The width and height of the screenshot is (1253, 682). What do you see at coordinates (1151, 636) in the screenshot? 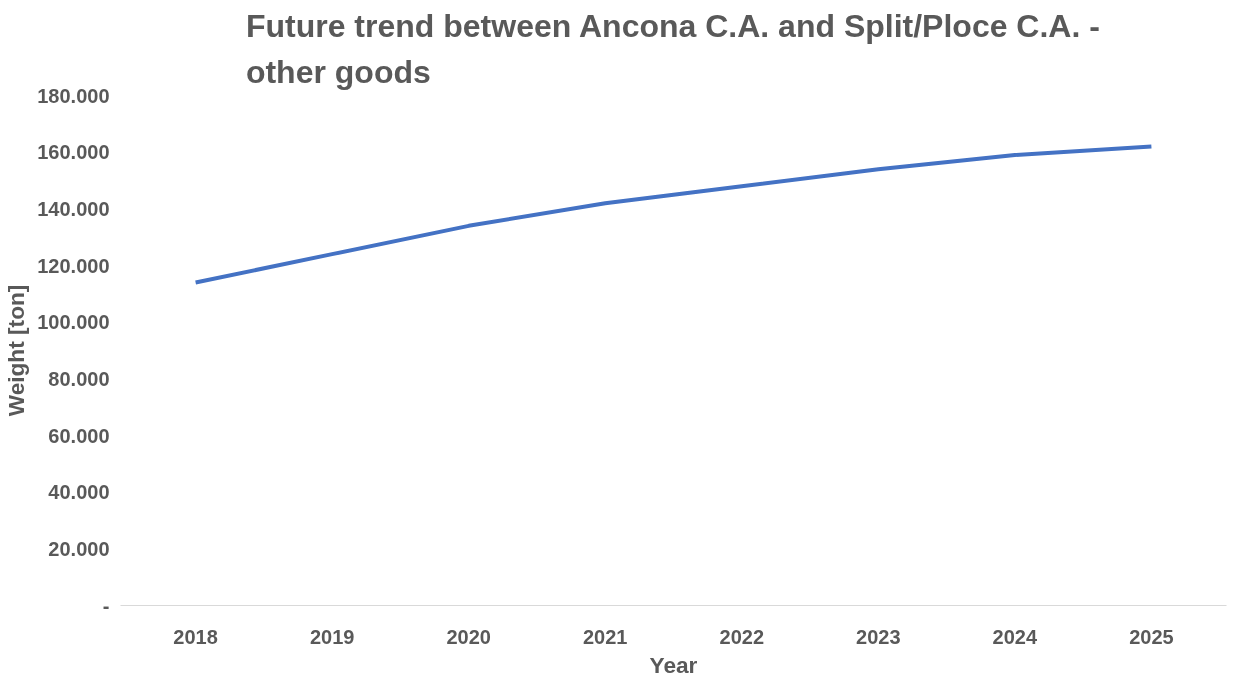
I see `x-tick-label: 2025` at bounding box center [1151, 636].